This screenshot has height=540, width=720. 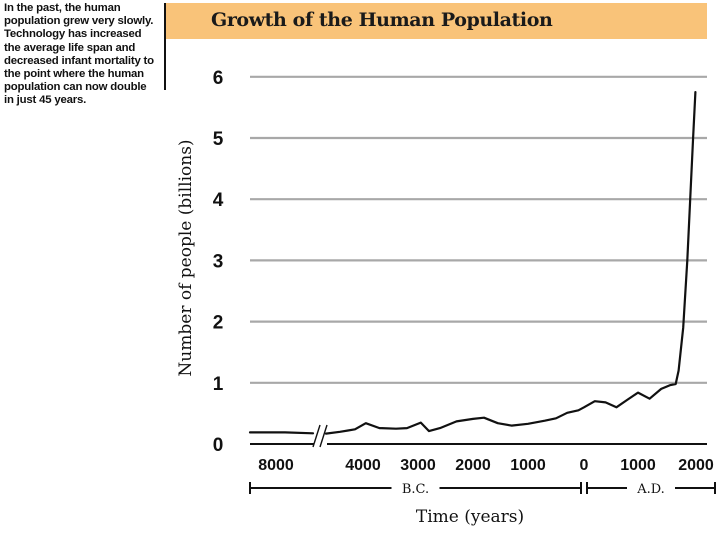 What do you see at coordinates (584, 465) in the screenshot?
I see `x-tick-label: 0` at bounding box center [584, 465].